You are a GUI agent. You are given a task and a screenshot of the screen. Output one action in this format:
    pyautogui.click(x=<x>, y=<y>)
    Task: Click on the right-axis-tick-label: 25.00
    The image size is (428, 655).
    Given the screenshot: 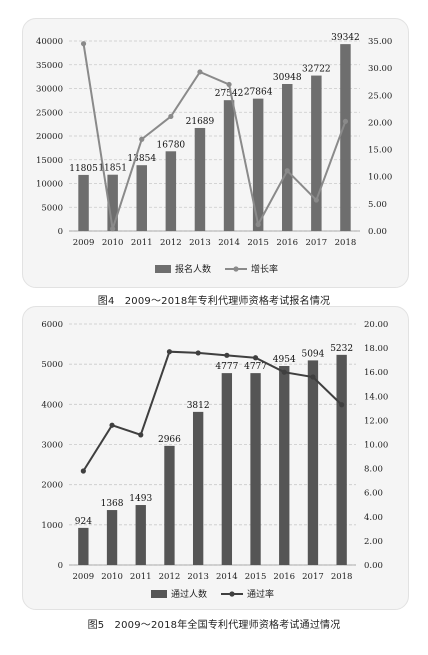 What is the action you would take?
    pyautogui.click(x=380, y=96)
    